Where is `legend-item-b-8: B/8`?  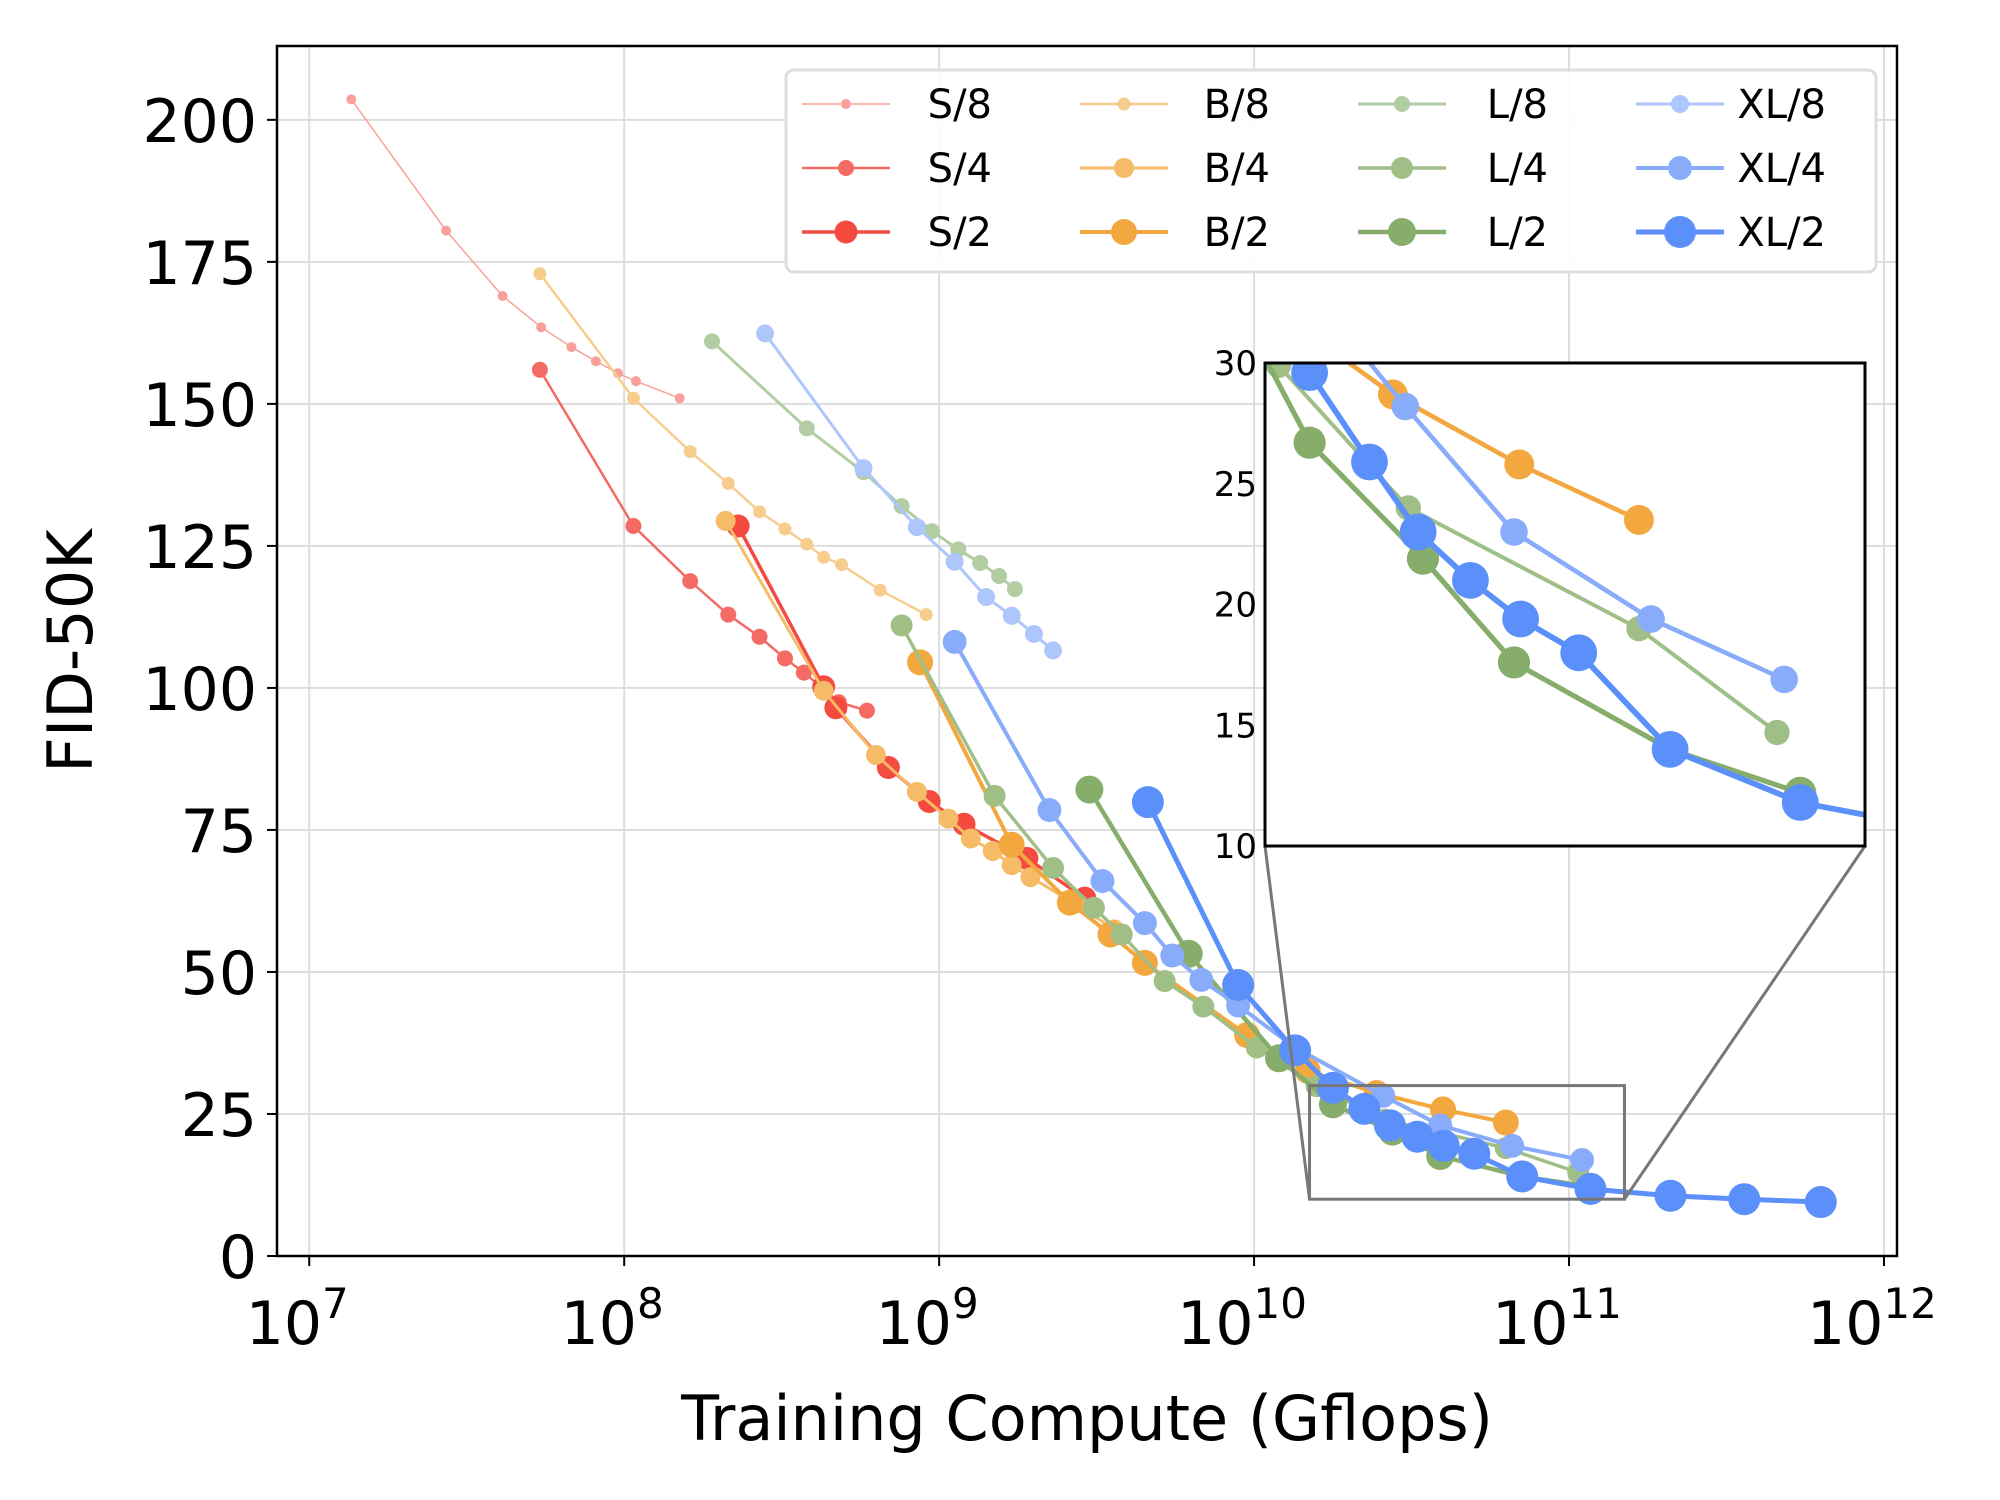 legend-item-b-8: B/8 is located at coordinates (1175, 105).